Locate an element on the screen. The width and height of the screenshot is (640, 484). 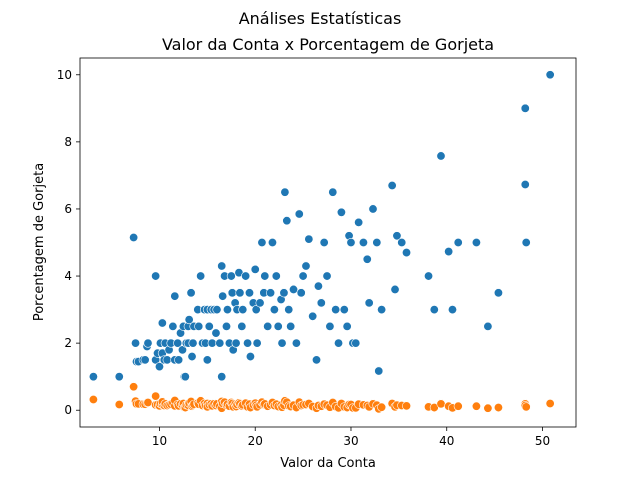
x-tick-label-40: 40 is located at coordinates (446, 441).